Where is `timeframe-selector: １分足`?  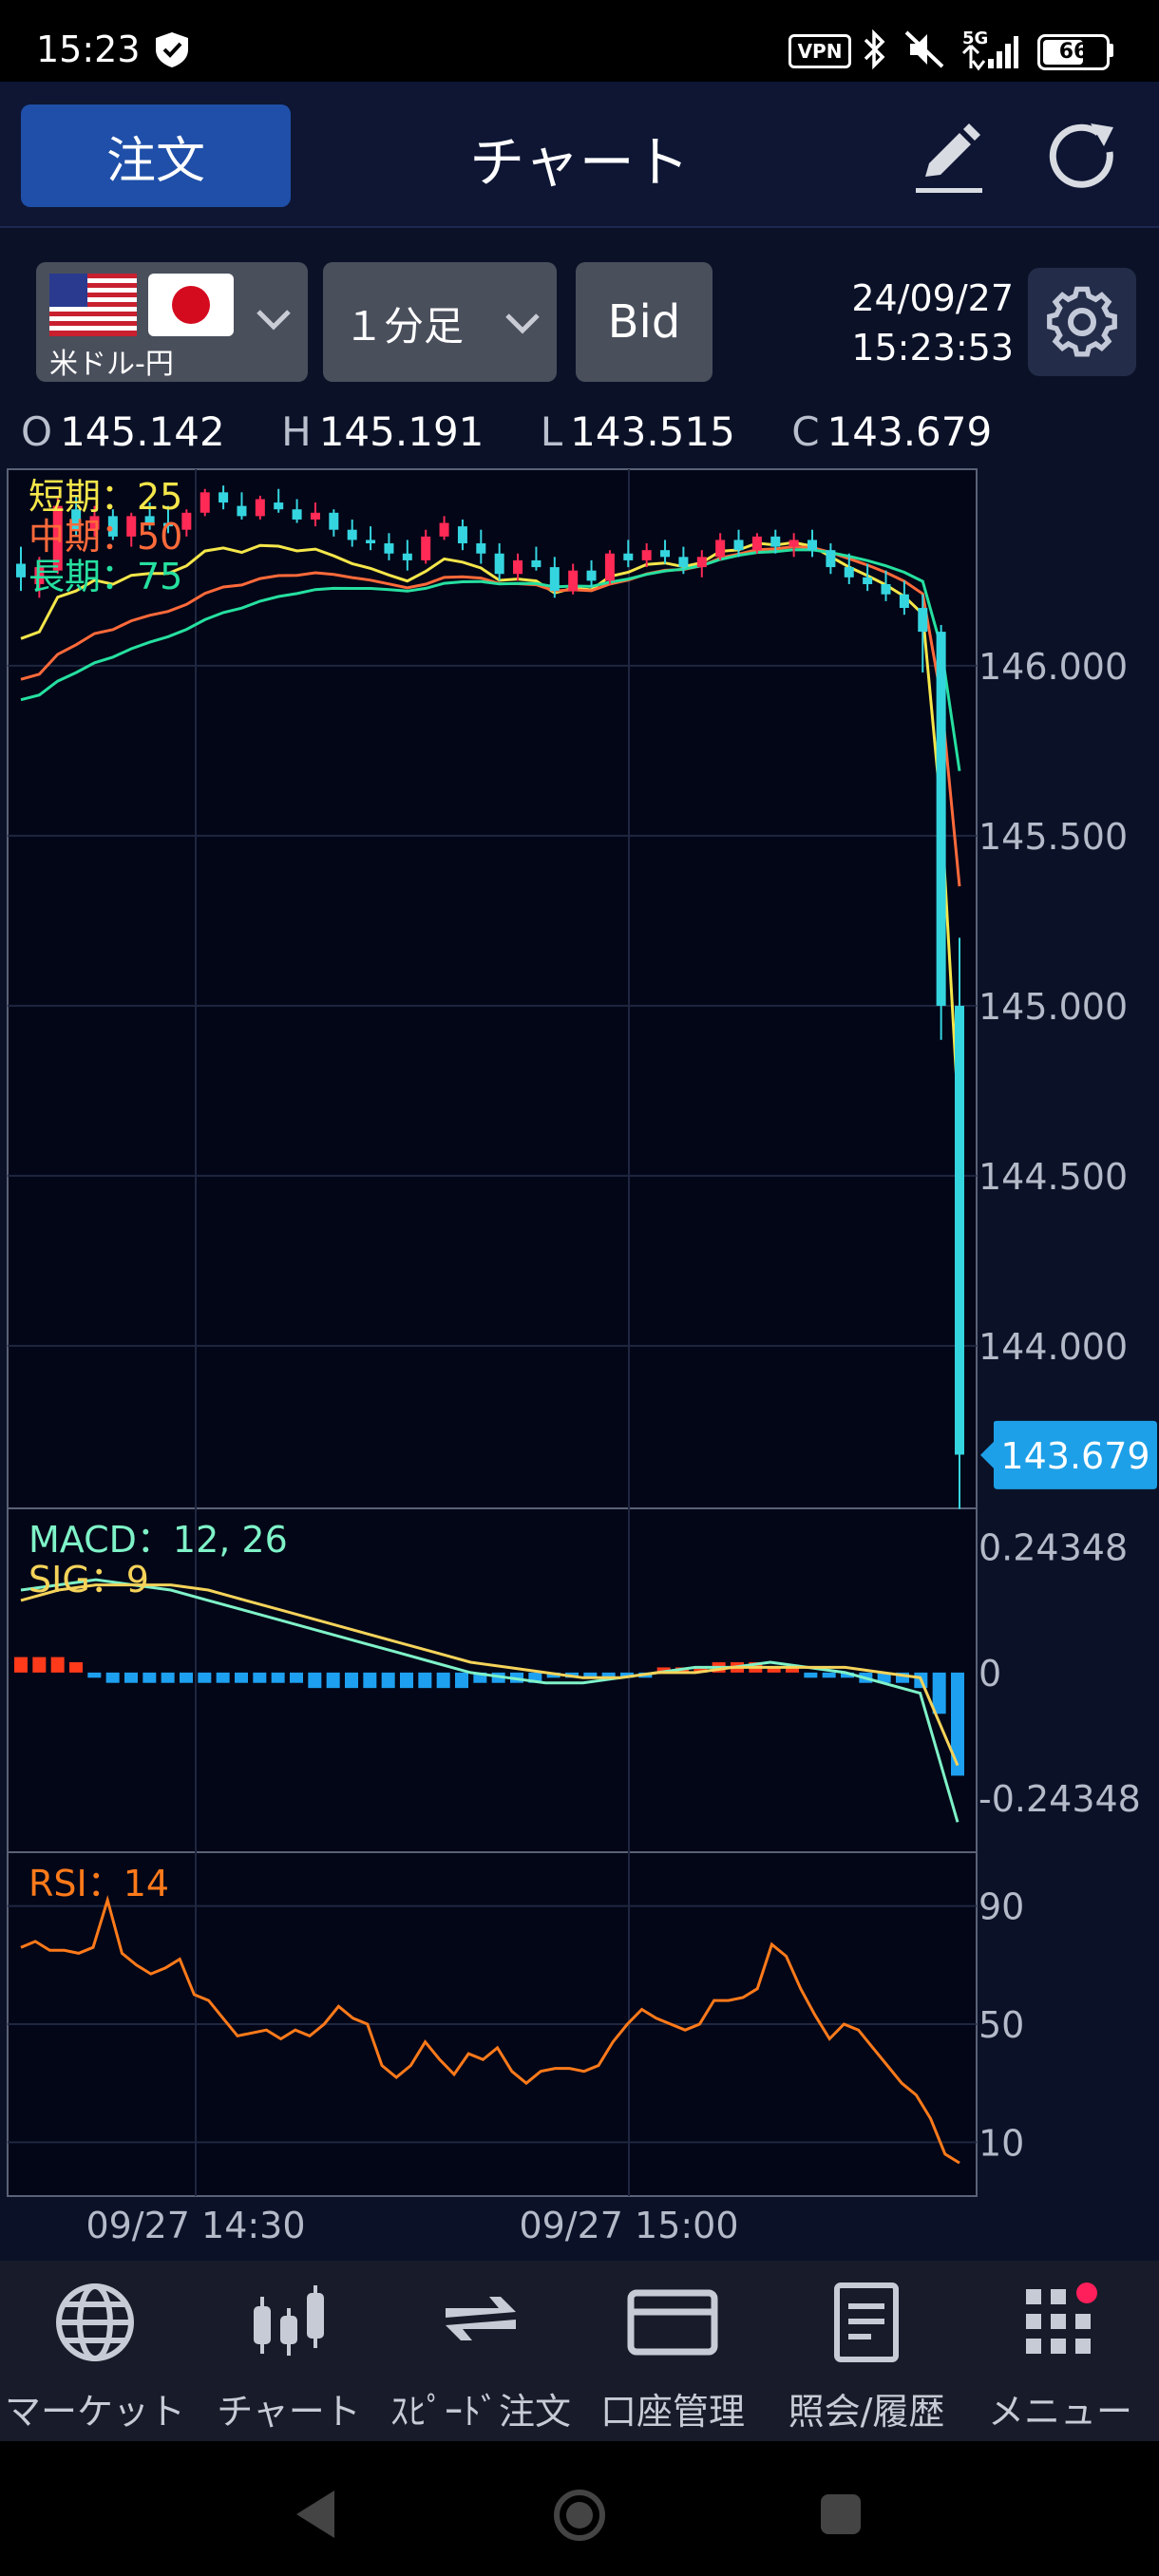 timeframe-selector: １分足 is located at coordinates (440, 322).